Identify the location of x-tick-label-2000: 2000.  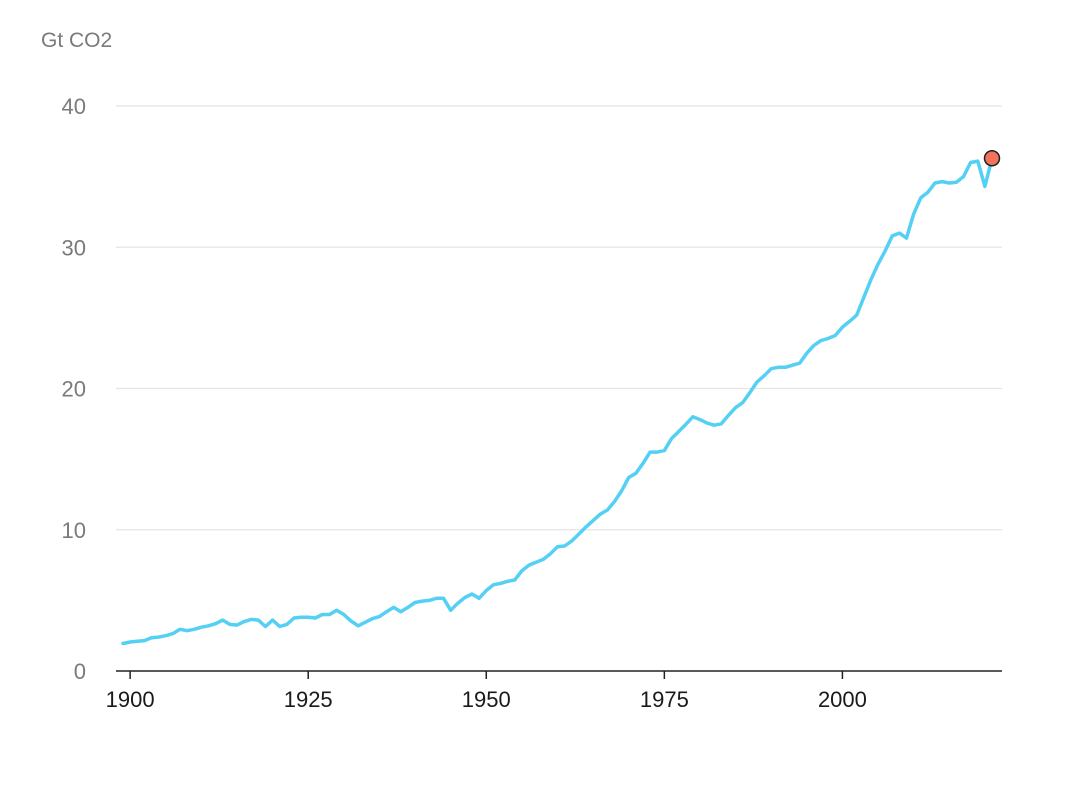
(842, 699).